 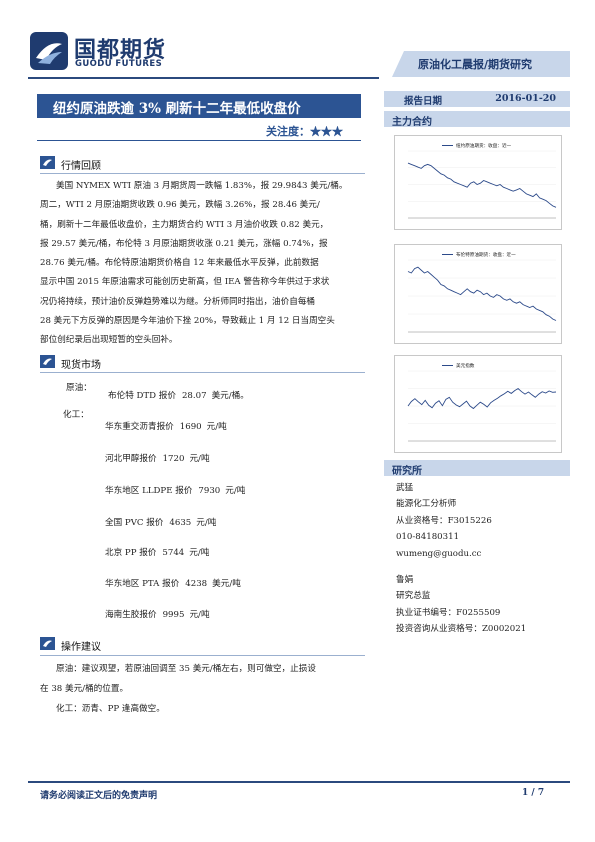 What do you see at coordinates (477, 99) in the screenshot?
I see `report-date-bar: 报告日期 2016-01-20` at bounding box center [477, 99].